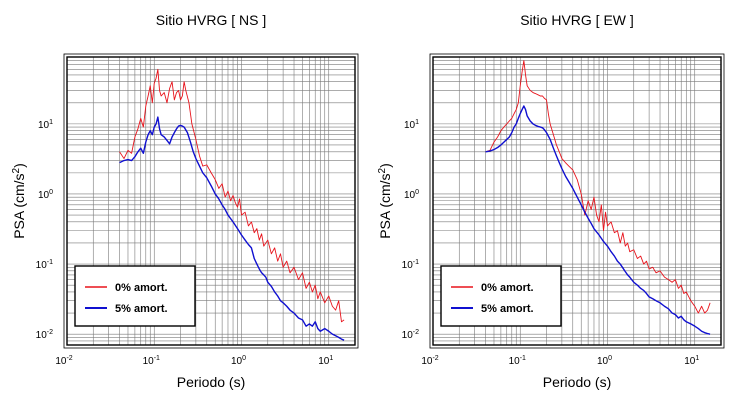 This screenshot has height=400, width=730. What do you see at coordinates (211, 20) in the screenshot?
I see `chart-title: Sitio HVRG [ NS ]` at bounding box center [211, 20].